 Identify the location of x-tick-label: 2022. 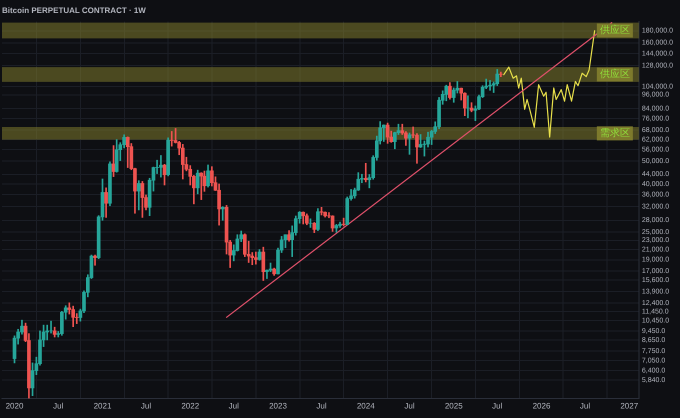
(190, 405).